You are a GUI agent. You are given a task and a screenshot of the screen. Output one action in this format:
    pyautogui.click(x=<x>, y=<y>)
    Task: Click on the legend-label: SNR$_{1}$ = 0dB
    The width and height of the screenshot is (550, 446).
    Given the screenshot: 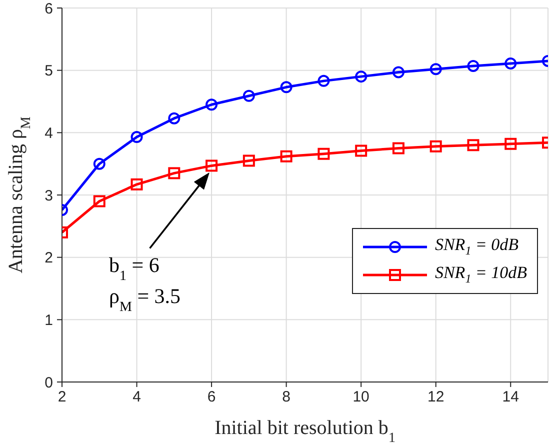 What is the action you would take?
    pyautogui.click(x=476, y=246)
    